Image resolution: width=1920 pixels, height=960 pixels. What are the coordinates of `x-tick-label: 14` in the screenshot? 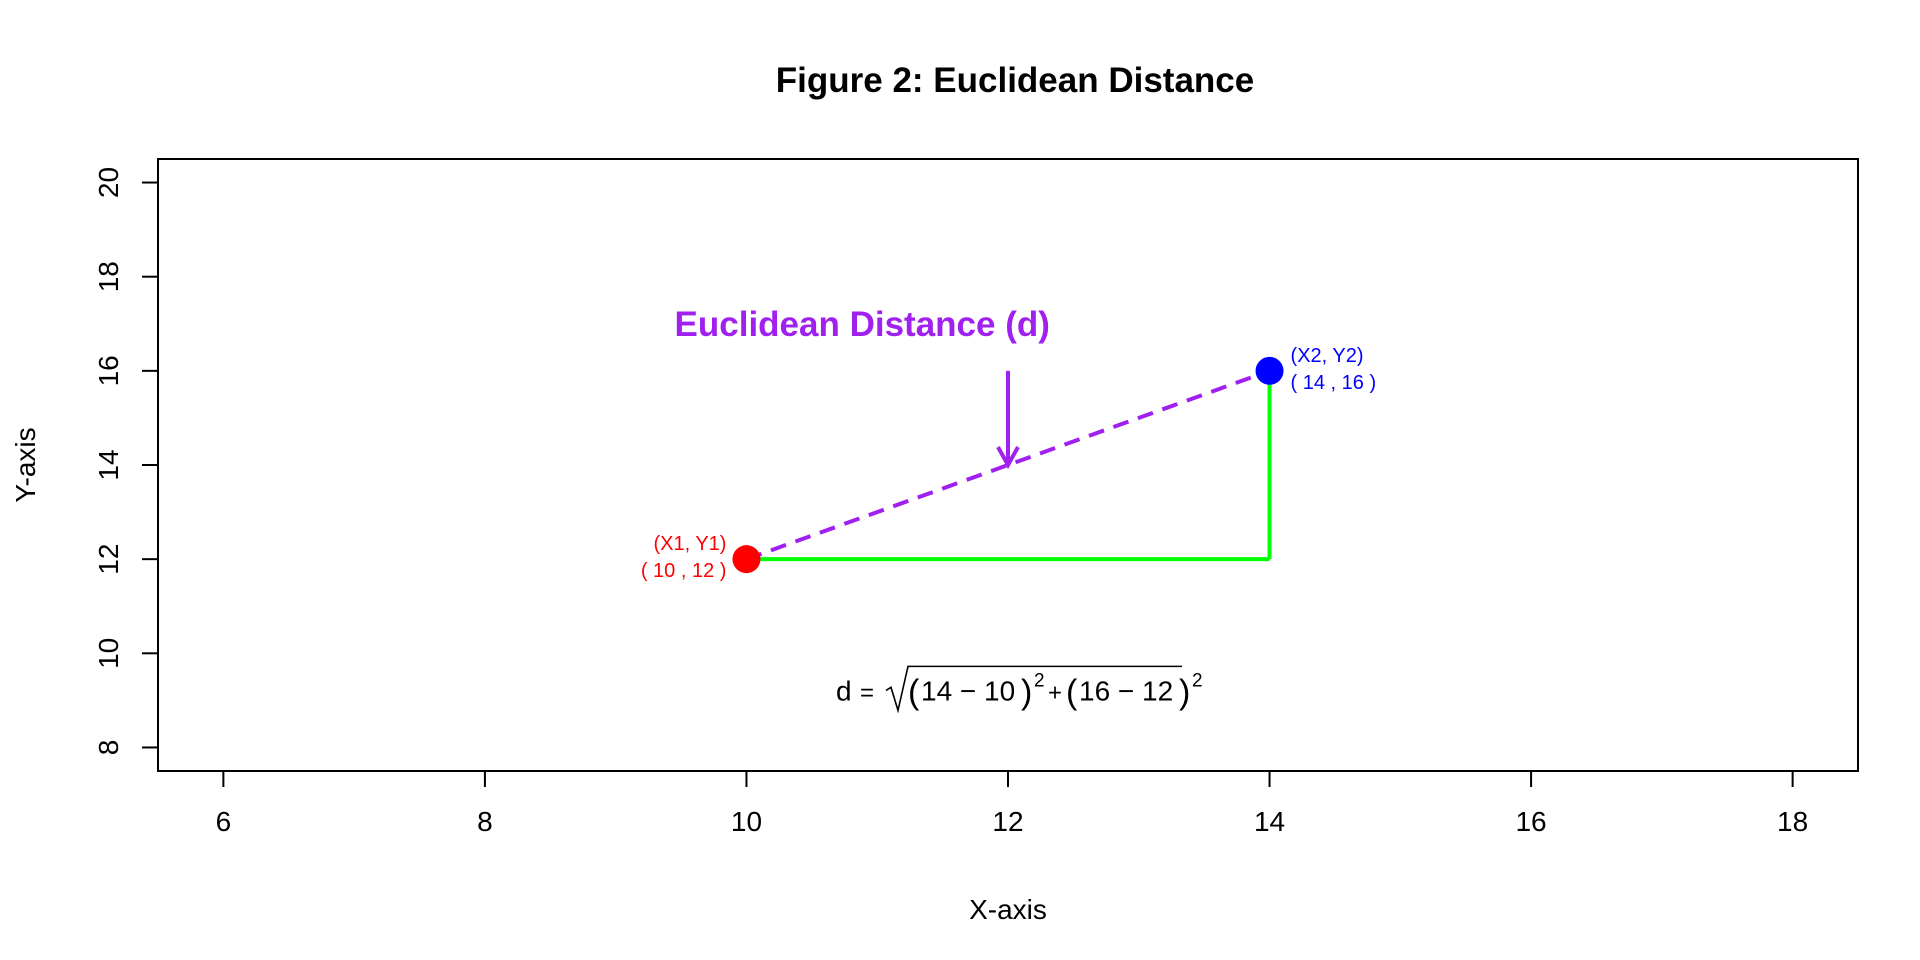 It's located at (1269, 821).